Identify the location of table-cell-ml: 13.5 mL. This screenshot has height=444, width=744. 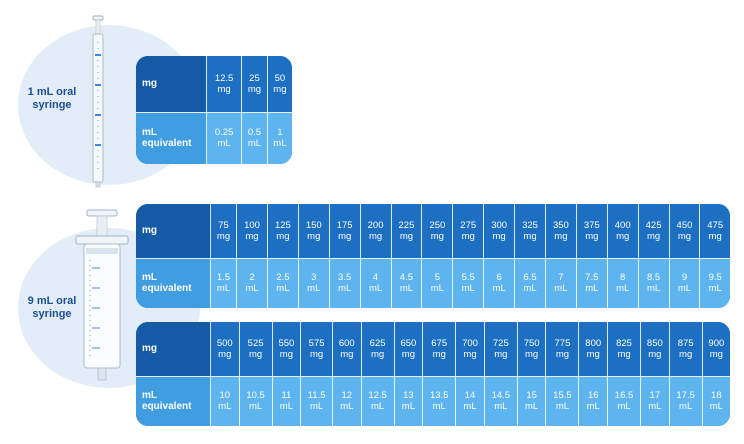
(439, 400).